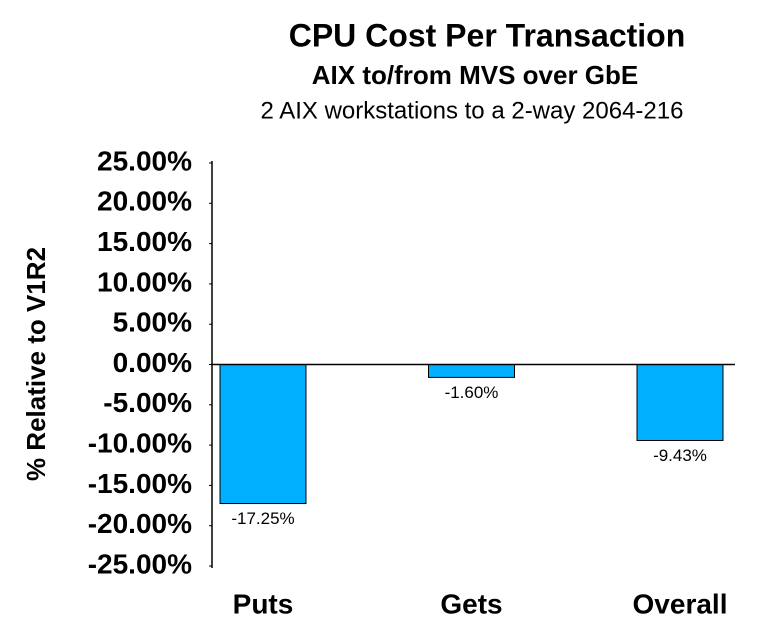 This screenshot has height=620, width=757. I want to click on y-tick-label: 15.00%, so click(144, 241).